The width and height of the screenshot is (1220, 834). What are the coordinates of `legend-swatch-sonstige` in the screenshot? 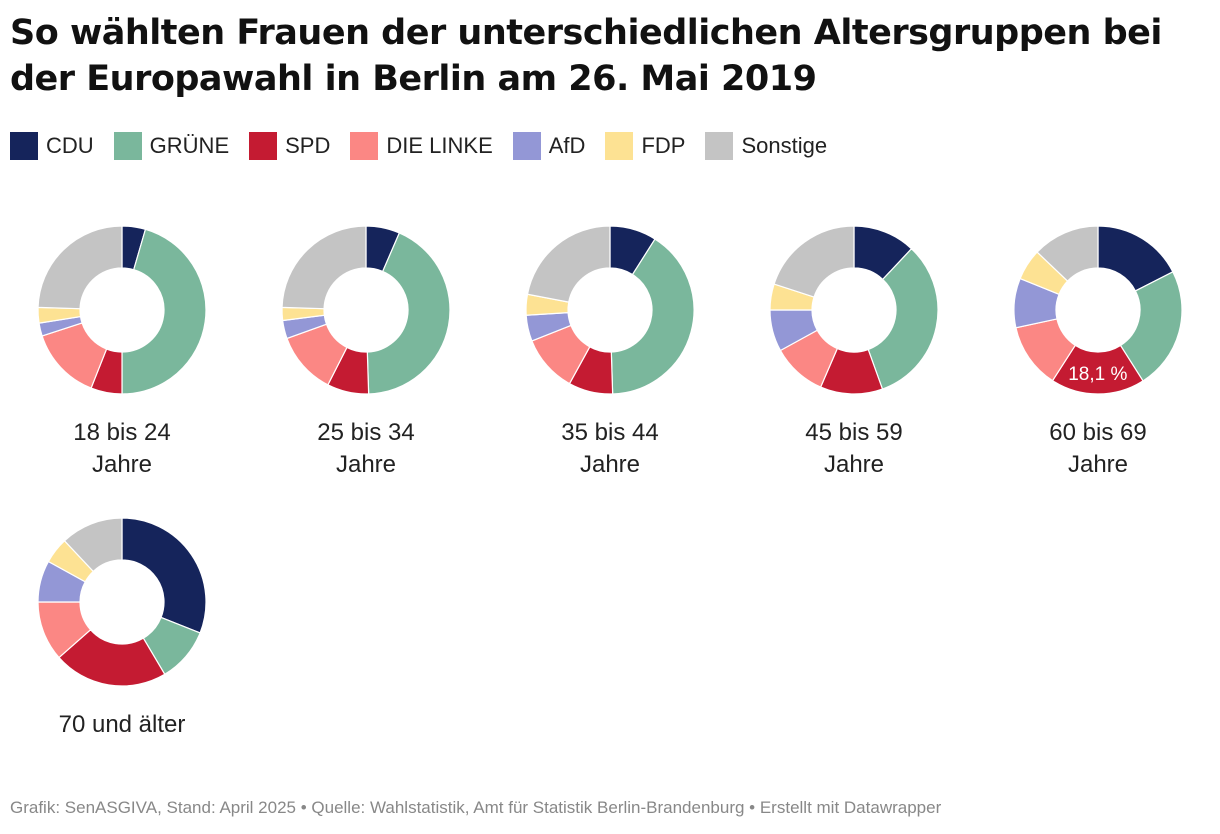 It's located at (719, 146).